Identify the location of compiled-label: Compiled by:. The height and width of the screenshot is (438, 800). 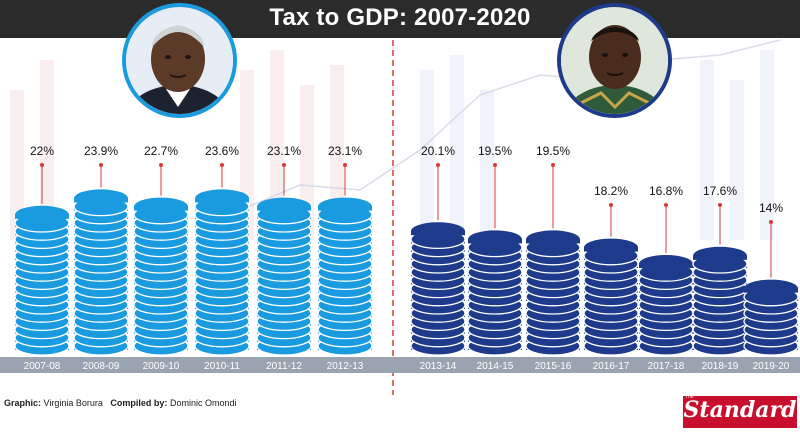
(139, 403).